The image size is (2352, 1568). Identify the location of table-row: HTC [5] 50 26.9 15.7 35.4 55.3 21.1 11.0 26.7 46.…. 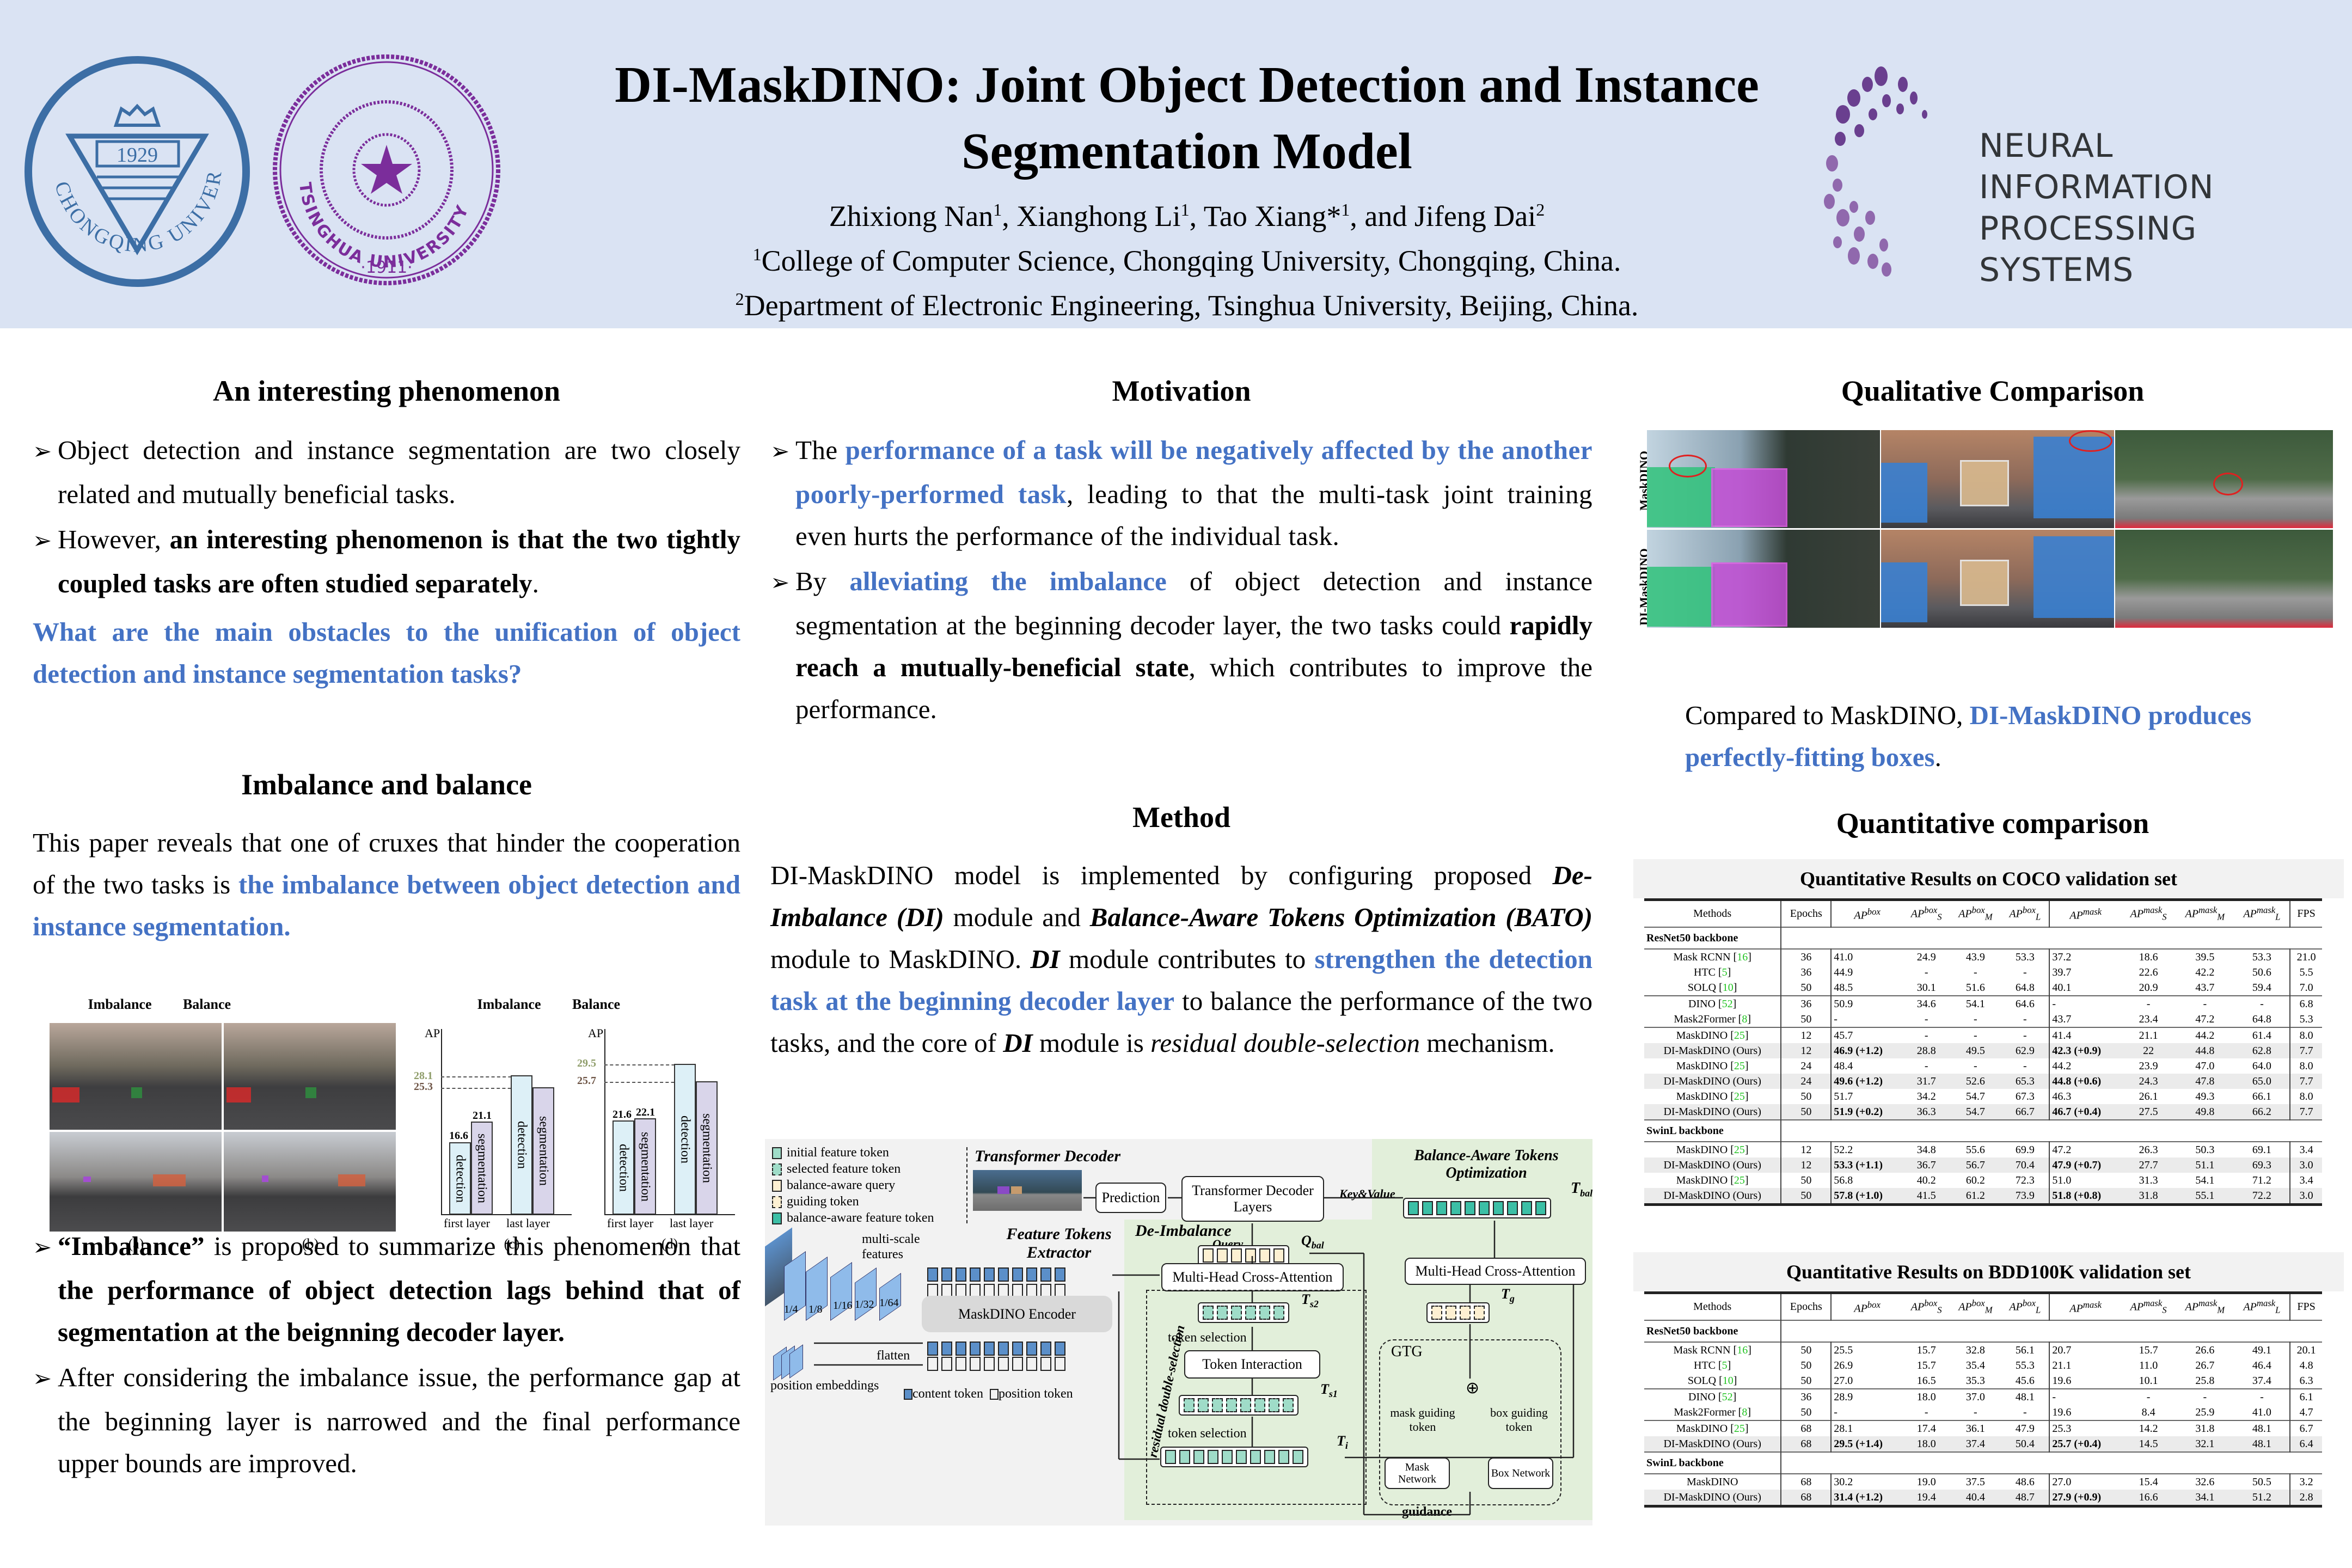
(1983, 1365).